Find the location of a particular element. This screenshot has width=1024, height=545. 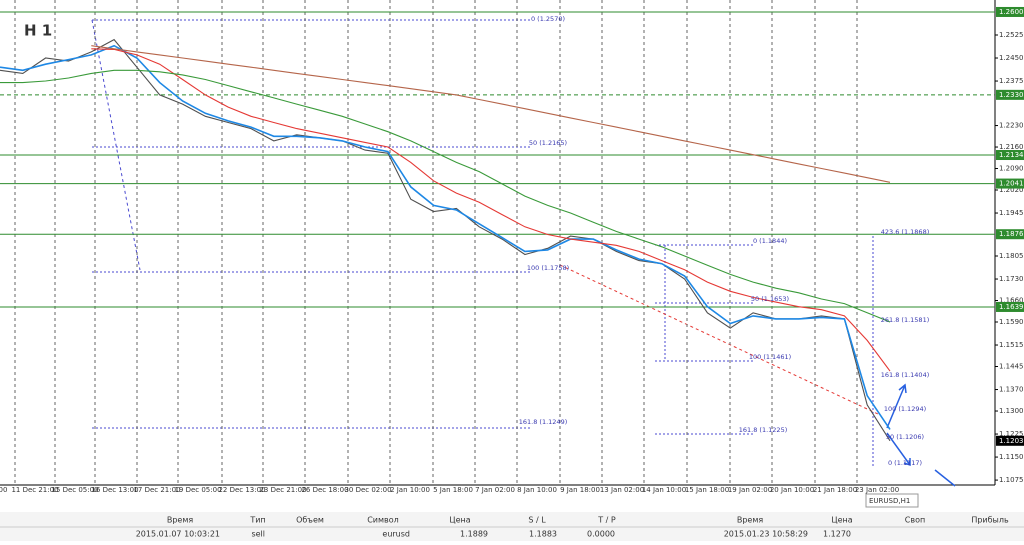

x-tick-label: 14 Jan 10:00 is located at coordinates (664, 490).